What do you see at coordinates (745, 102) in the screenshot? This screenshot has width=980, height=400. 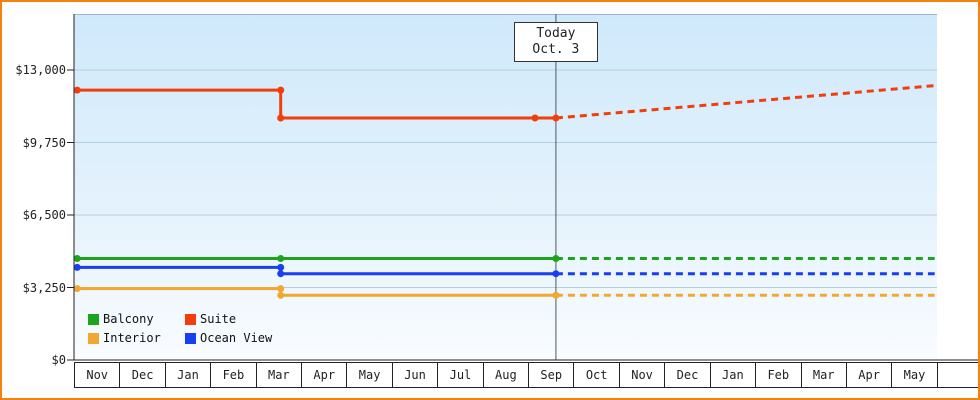 I see `series-projection-suite` at bounding box center [745, 102].